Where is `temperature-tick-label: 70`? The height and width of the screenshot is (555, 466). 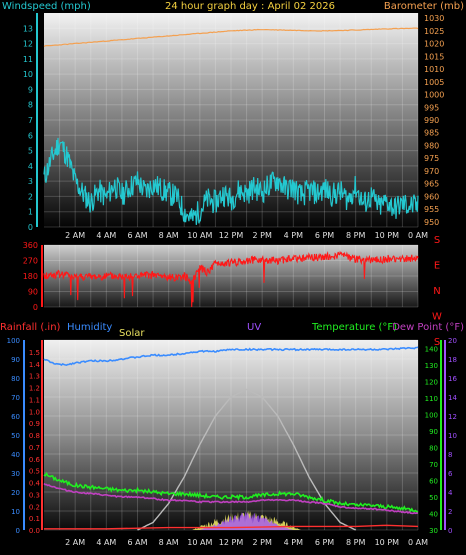
temperature-tick-label: 70 is located at coordinates (433, 465).